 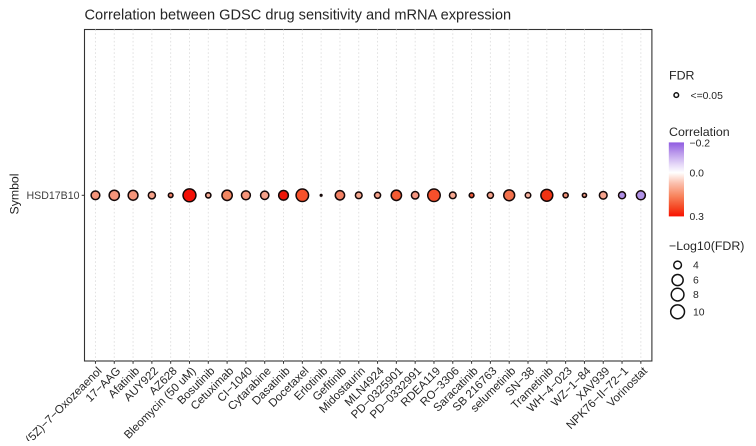 What do you see at coordinates (707, 96) in the screenshot?
I see `svg-text: <=0.05` at bounding box center [707, 96].